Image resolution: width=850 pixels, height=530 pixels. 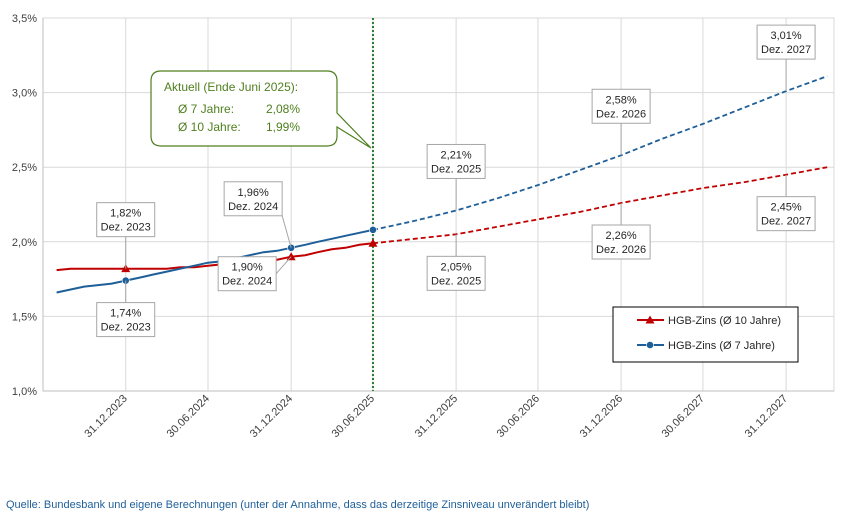 What do you see at coordinates (683, 416) in the screenshot?
I see `x-tick-label: 30.06.2027` at bounding box center [683, 416].